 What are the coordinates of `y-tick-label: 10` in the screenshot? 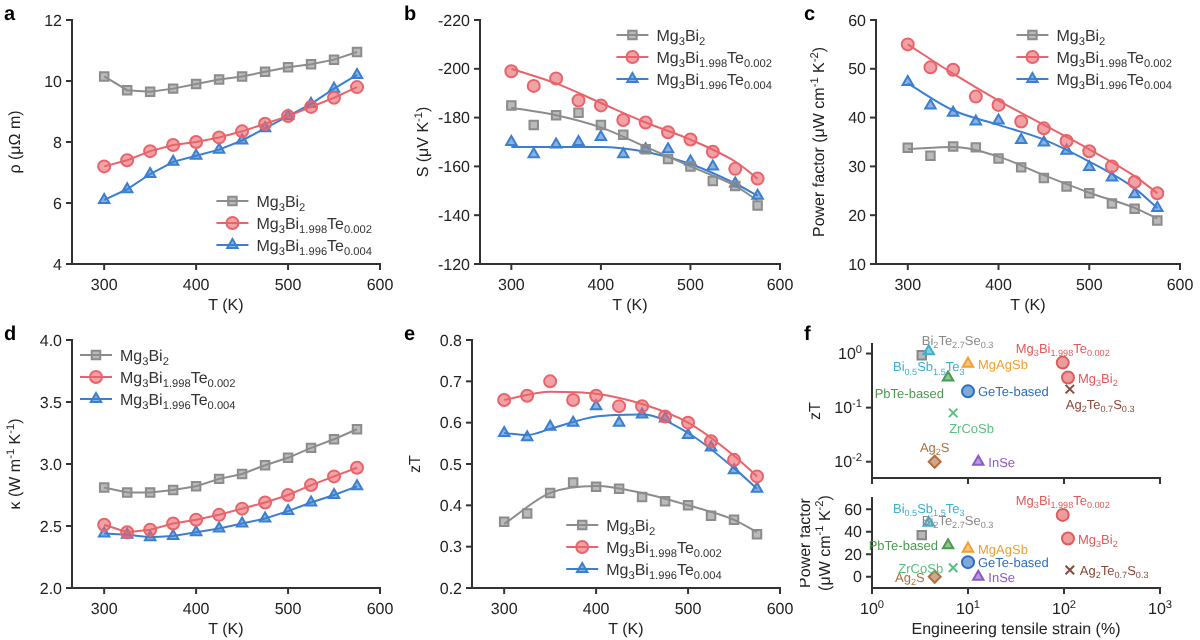 It's located at (858, 264).